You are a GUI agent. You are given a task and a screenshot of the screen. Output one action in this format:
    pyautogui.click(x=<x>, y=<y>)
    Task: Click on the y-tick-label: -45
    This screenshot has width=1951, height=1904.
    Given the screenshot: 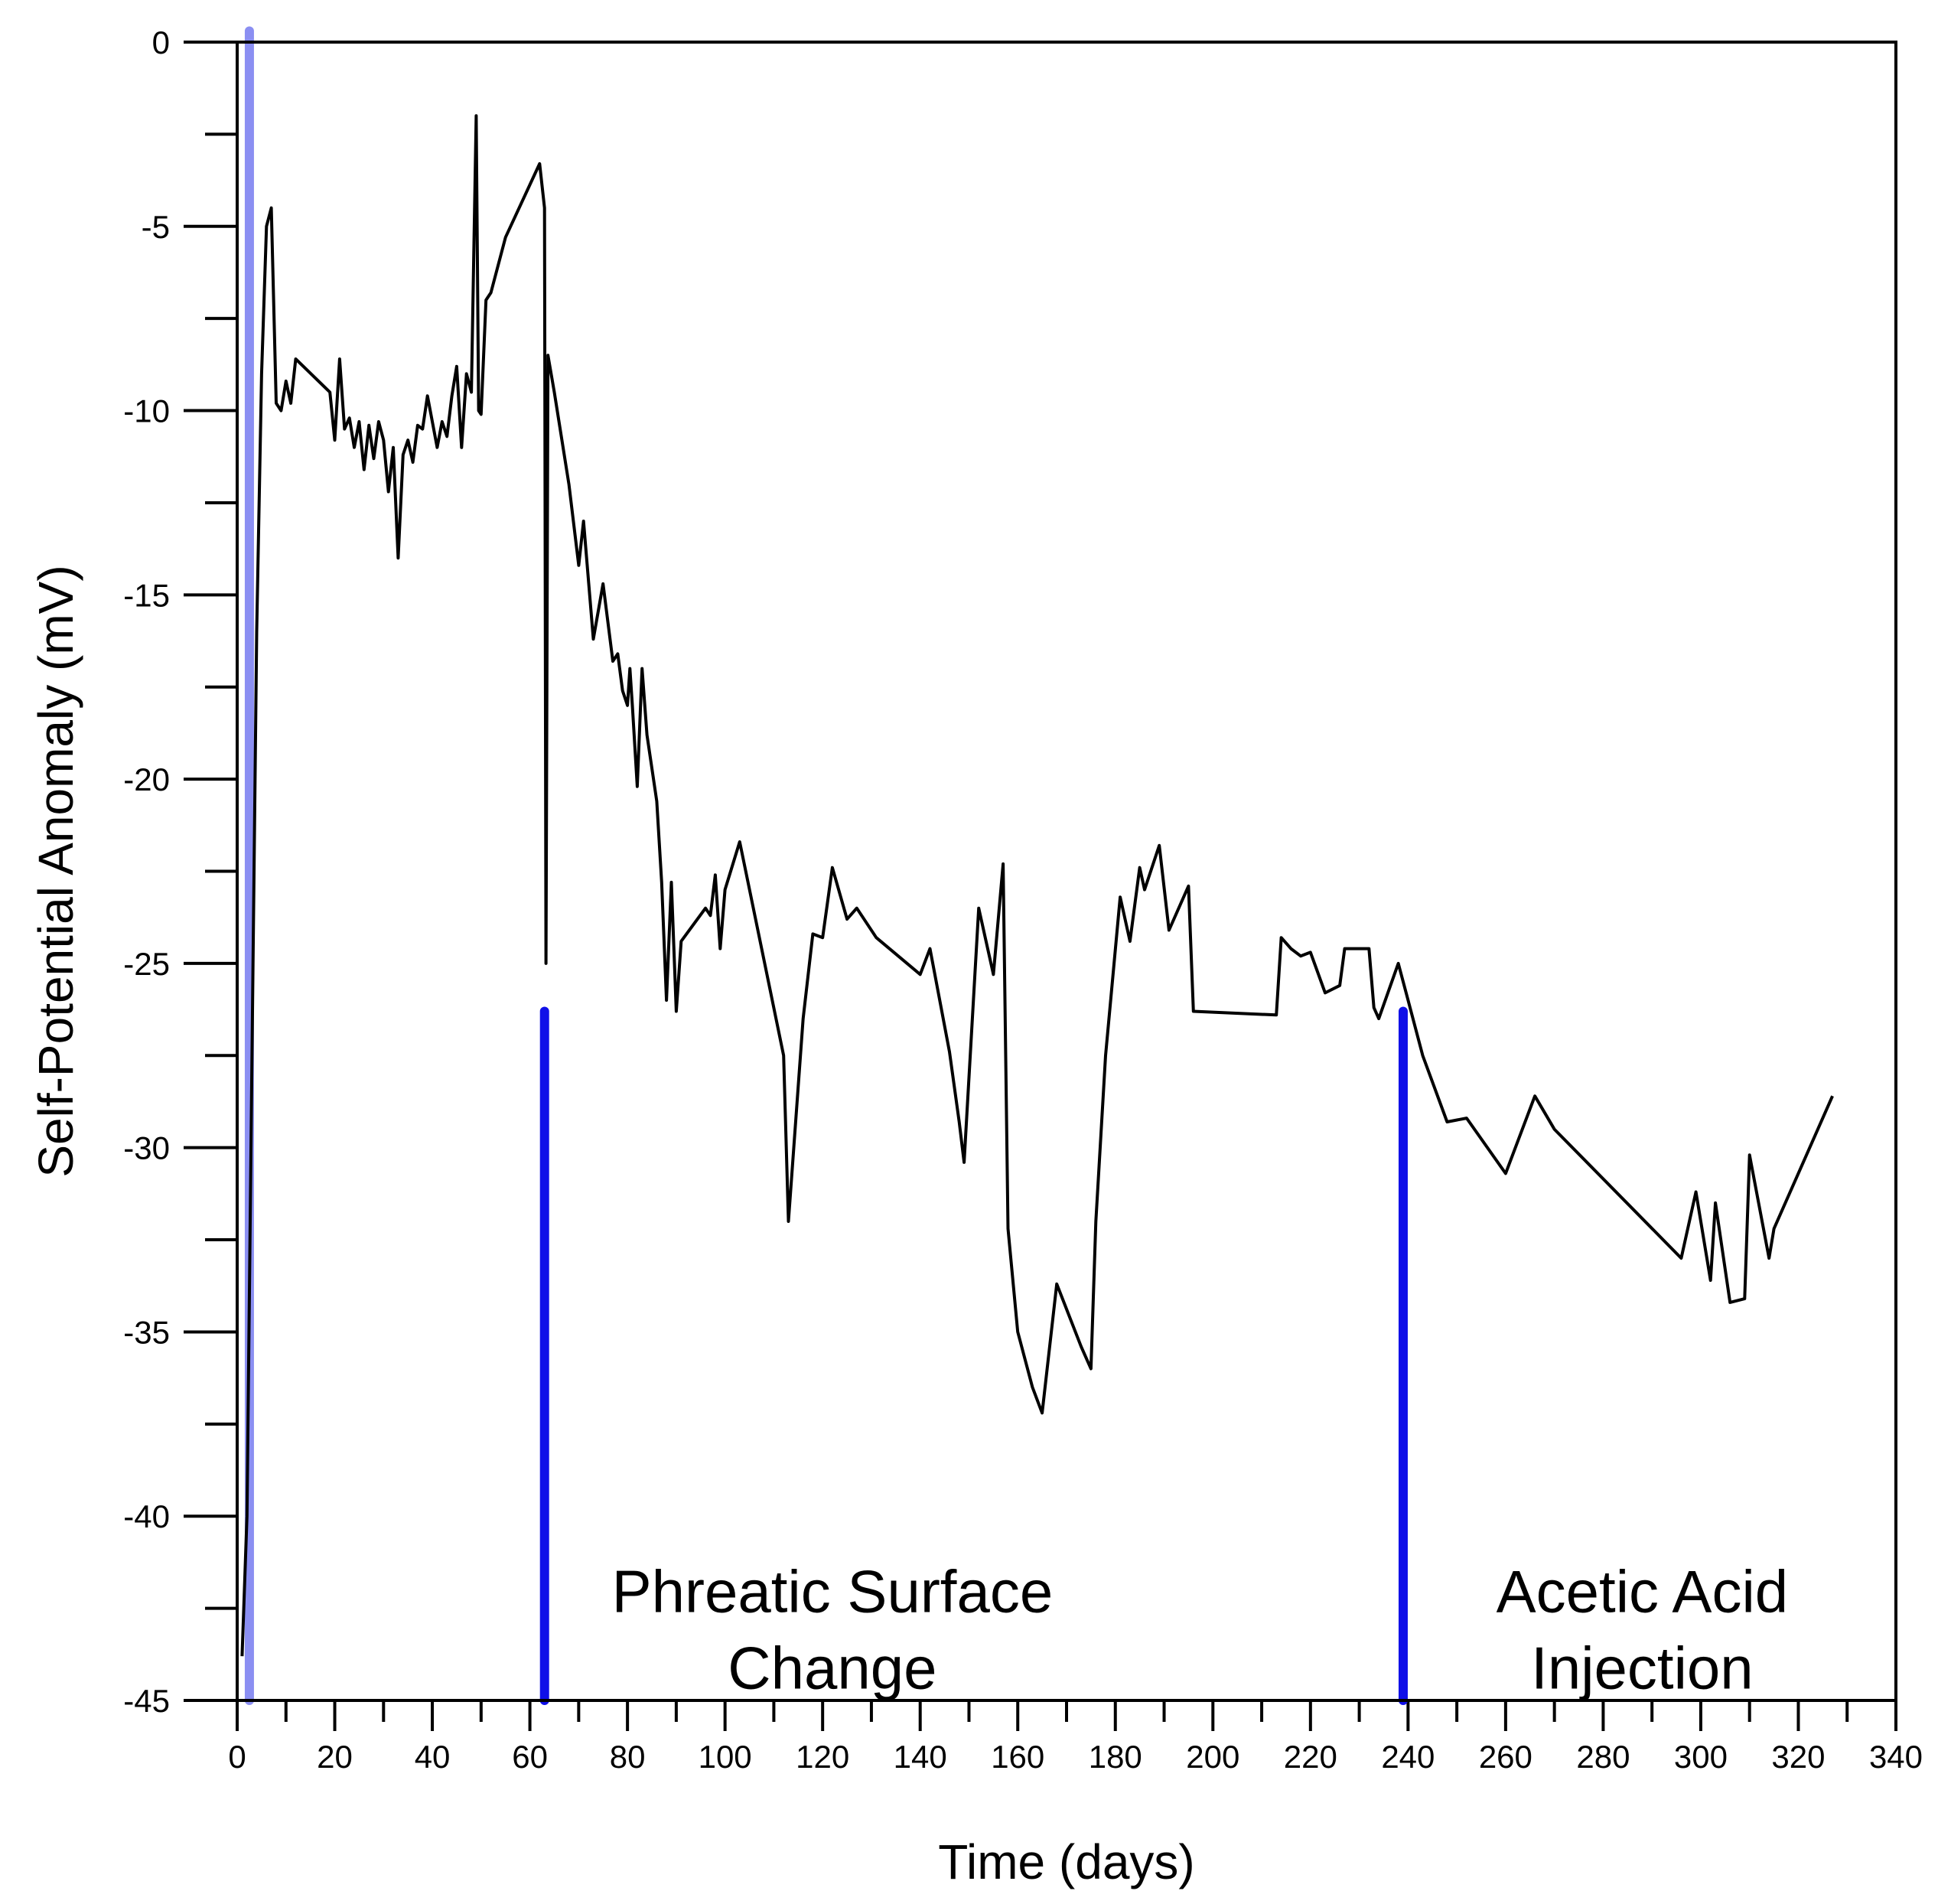 What is the action you would take?
    pyautogui.click(x=146, y=1701)
    